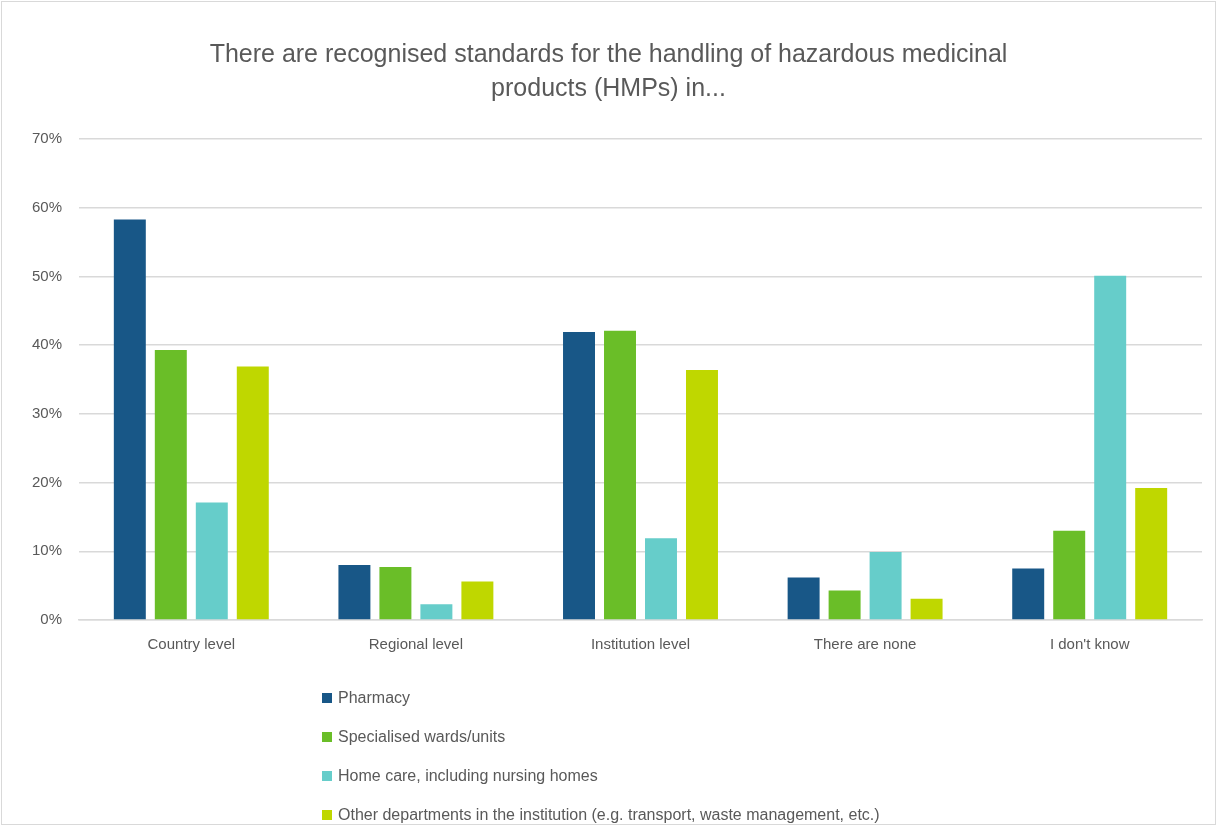 This screenshot has height=826, width=1217. I want to click on y-tick-label: 30%, so click(46, 412).